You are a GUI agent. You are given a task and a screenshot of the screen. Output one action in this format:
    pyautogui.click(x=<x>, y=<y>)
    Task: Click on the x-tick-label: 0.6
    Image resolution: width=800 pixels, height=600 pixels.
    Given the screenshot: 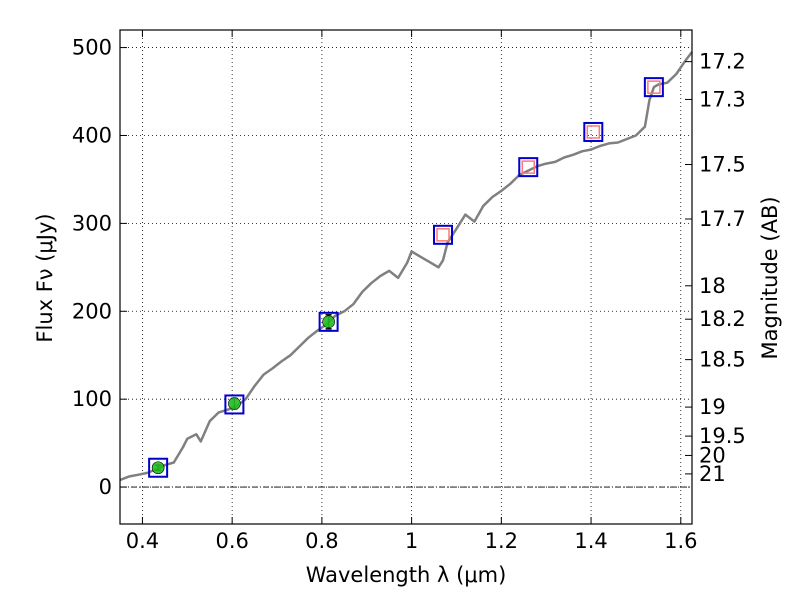 What is the action you would take?
    pyautogui.click(x=231, y=541)
    